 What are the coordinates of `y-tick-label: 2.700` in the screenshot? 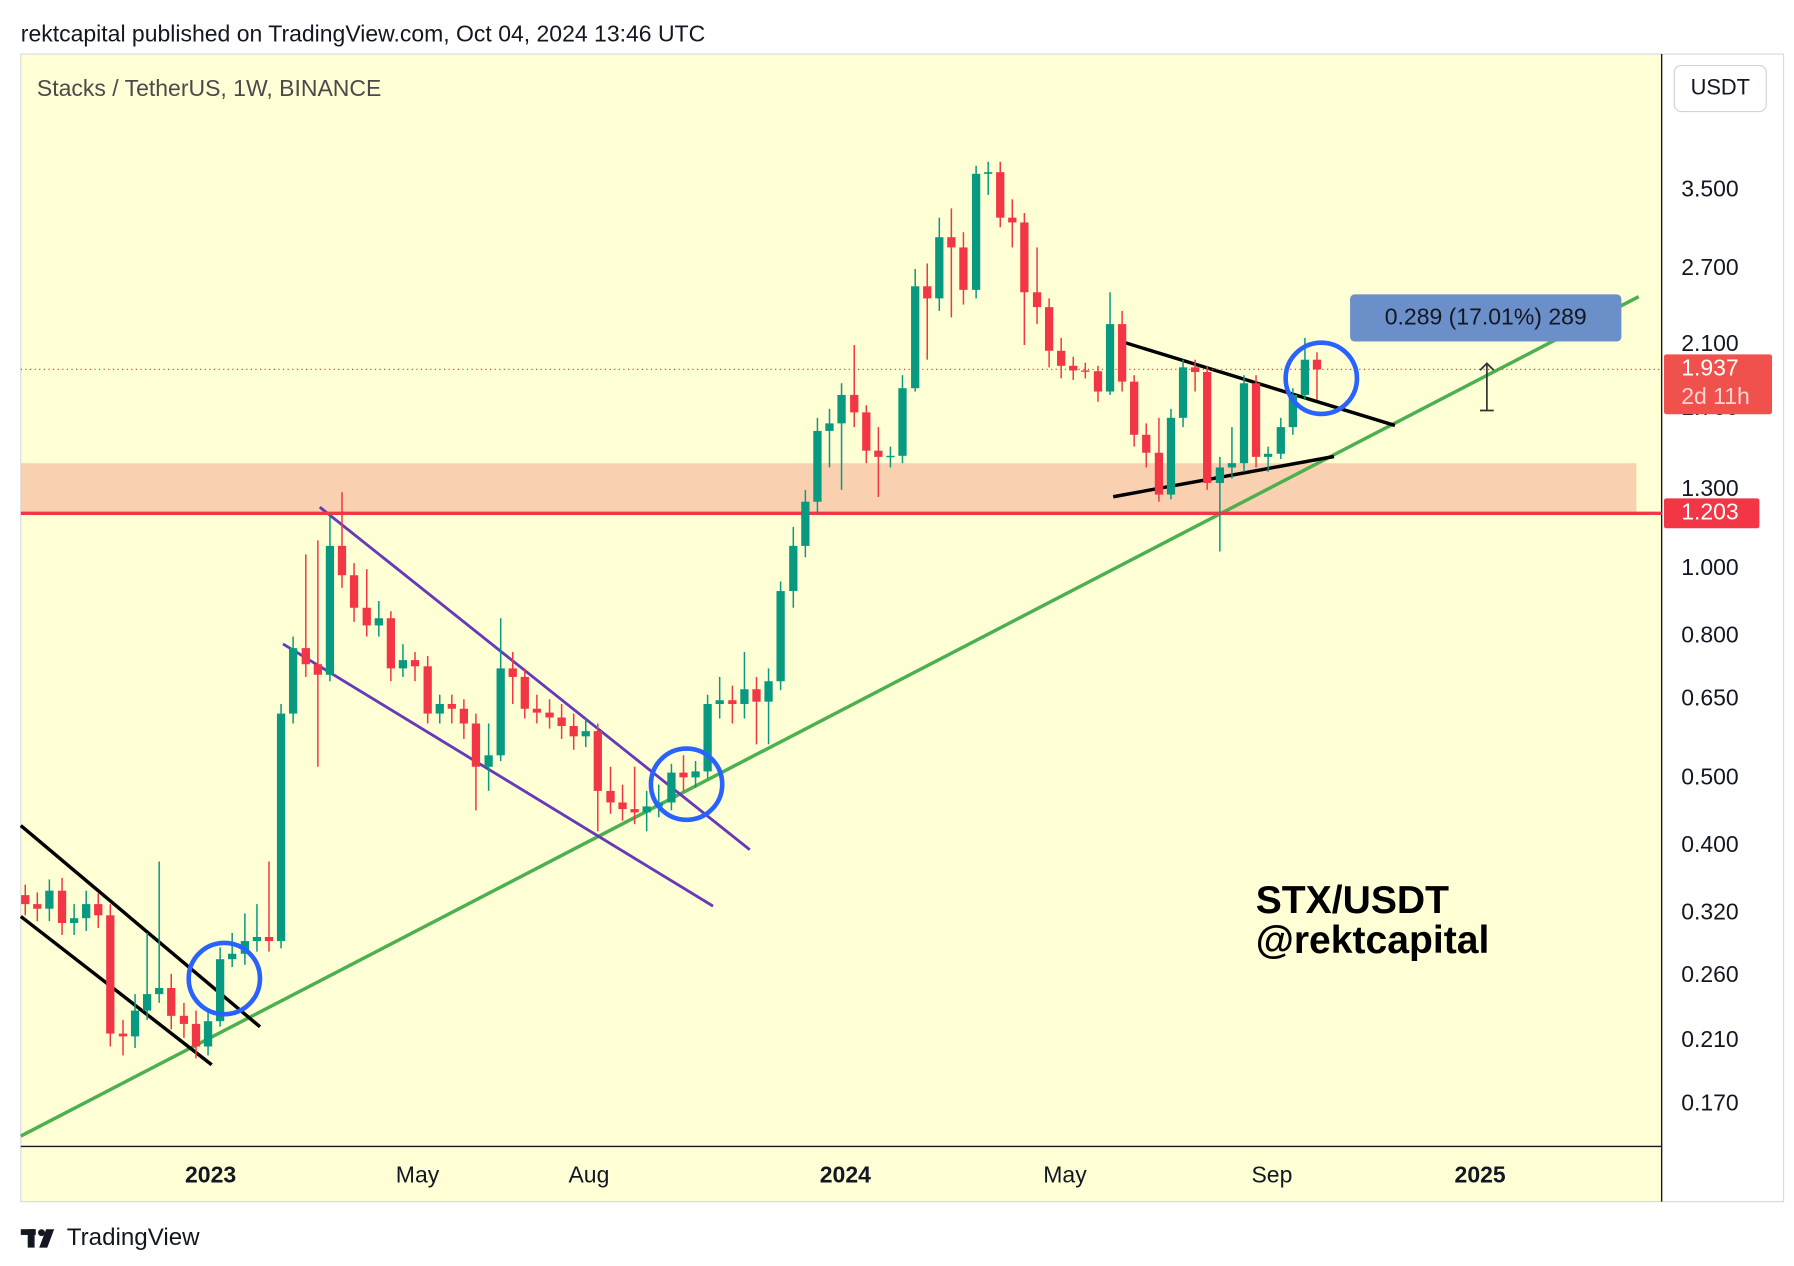 It's located at (1710, 267).